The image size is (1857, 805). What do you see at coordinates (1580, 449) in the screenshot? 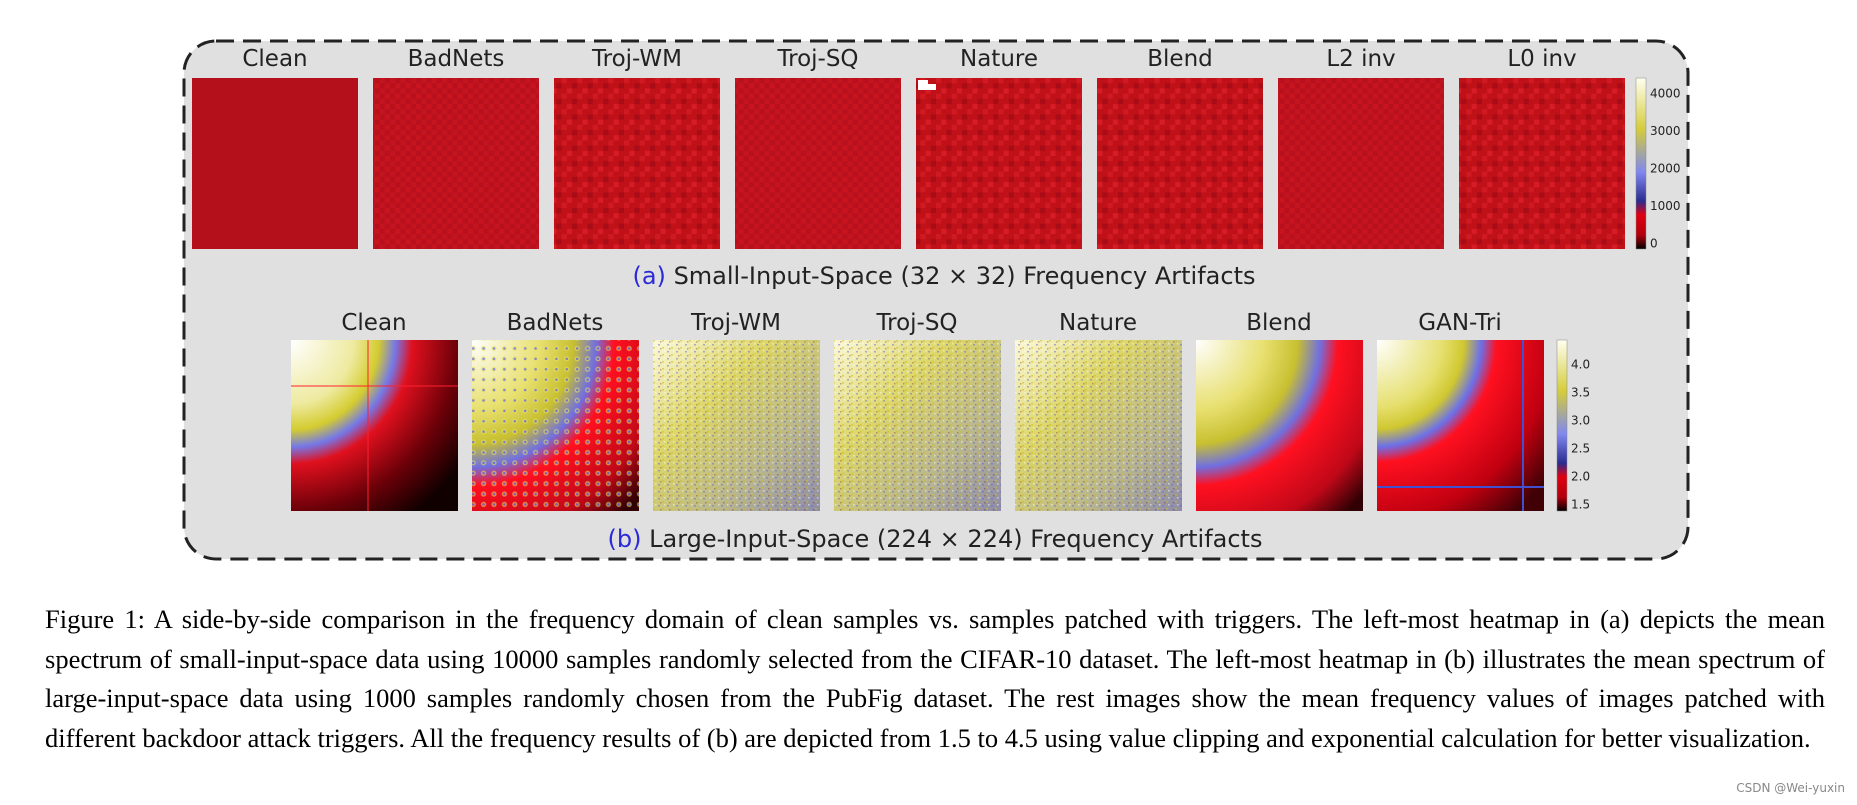
I see `colorbar-tick-label: 2.5` at bounding box center [1580, 449].